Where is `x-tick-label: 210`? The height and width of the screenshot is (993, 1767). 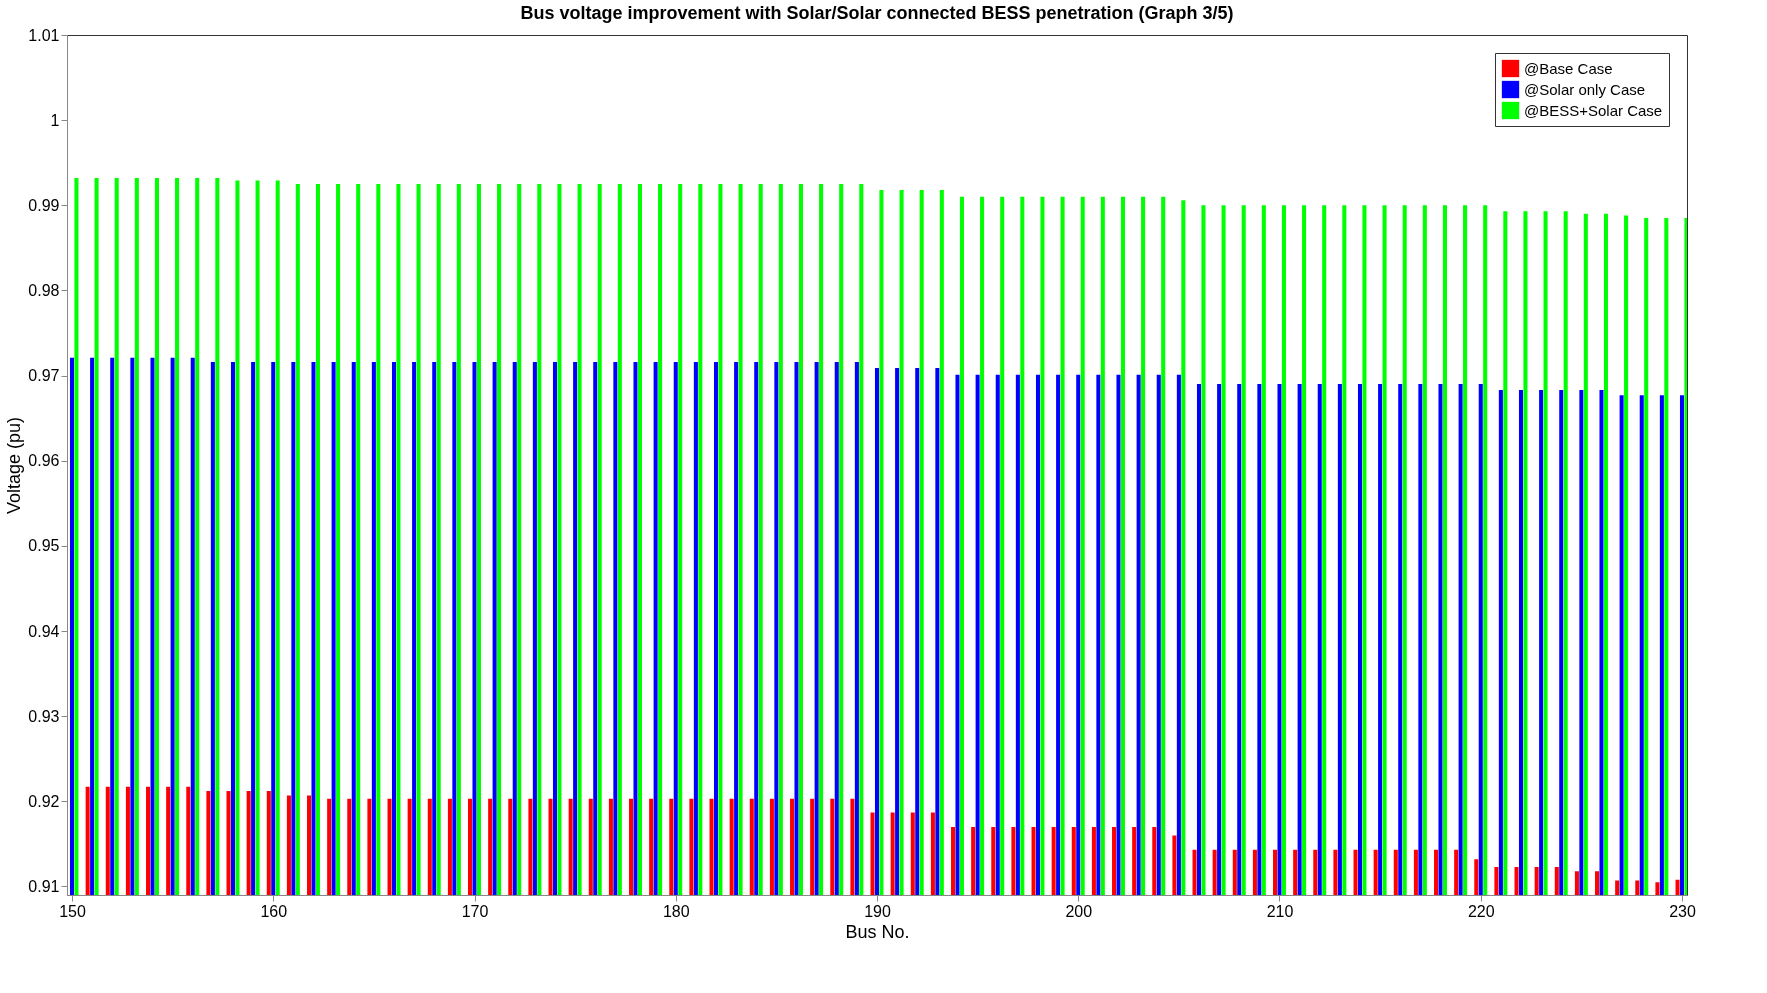 x-tick-label: 210 is located at coordinates (1280, 911).